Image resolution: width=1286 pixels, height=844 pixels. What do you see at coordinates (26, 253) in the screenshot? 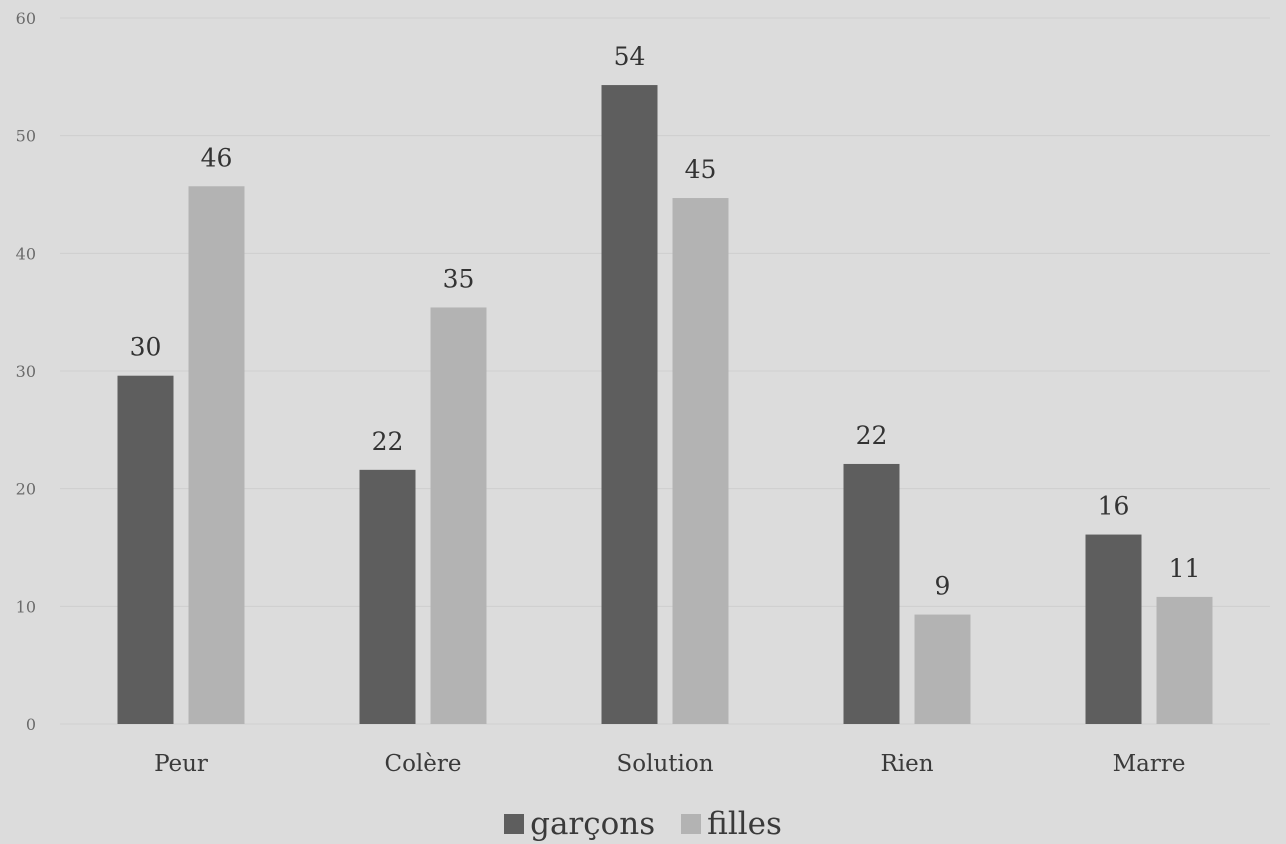
I see `y-tick-label: 40` at bounding box center [26, 253].